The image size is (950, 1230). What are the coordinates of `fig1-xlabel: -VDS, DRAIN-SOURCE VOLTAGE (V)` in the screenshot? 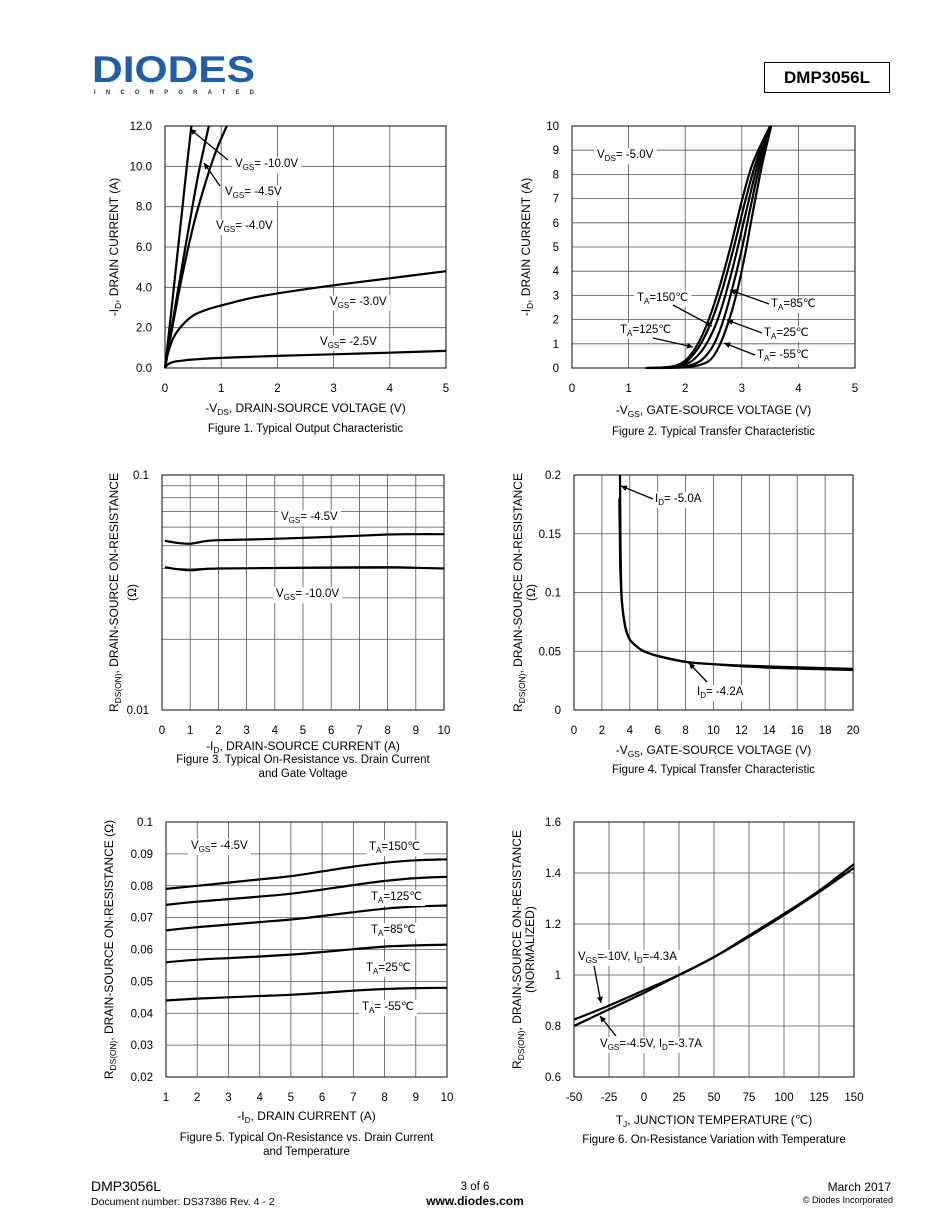 It's located at (305, 409).